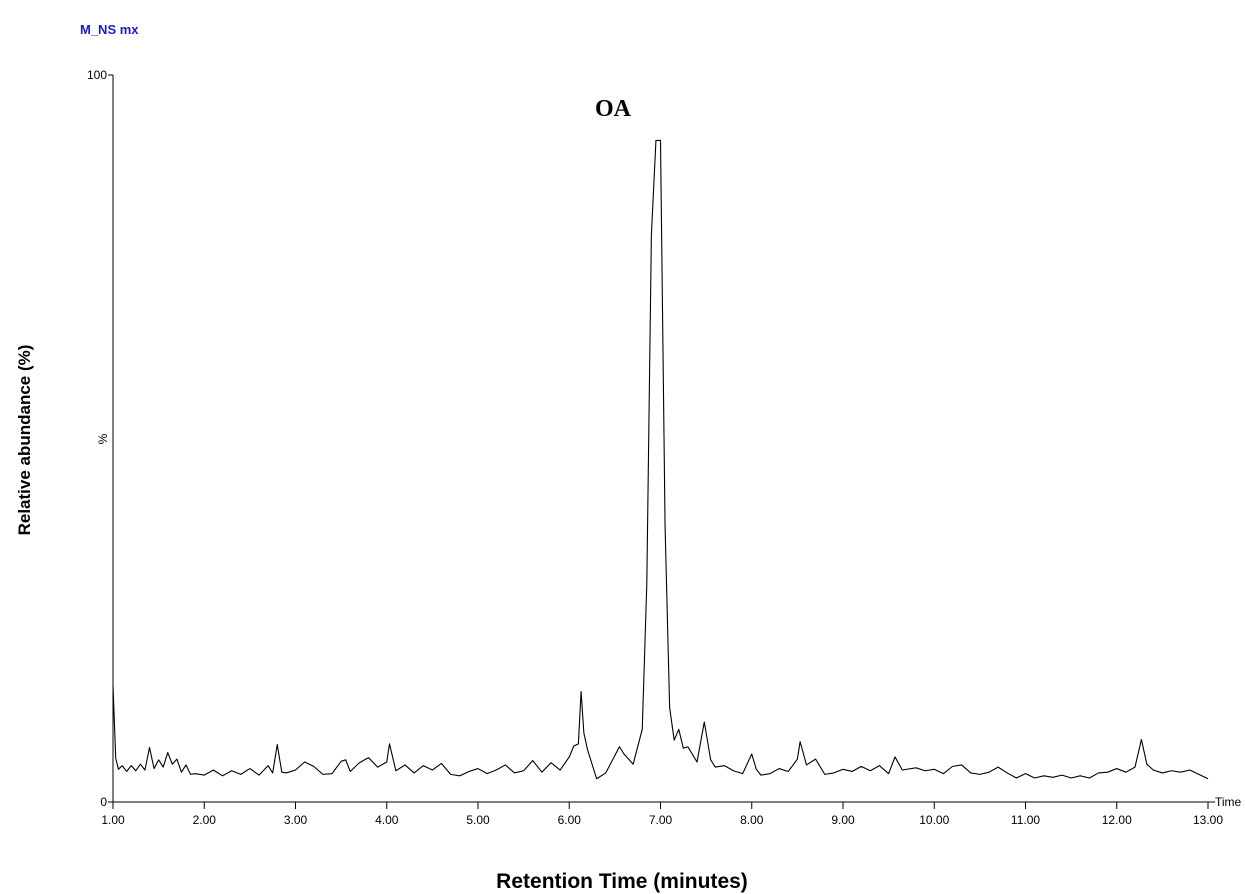 The width and height of the screenshot is (1245, 894). What do you see at coordinates (1208, 820) in the screenshot?
I see `x-tick-label: 13.00` at bounding box center [1208, 820].